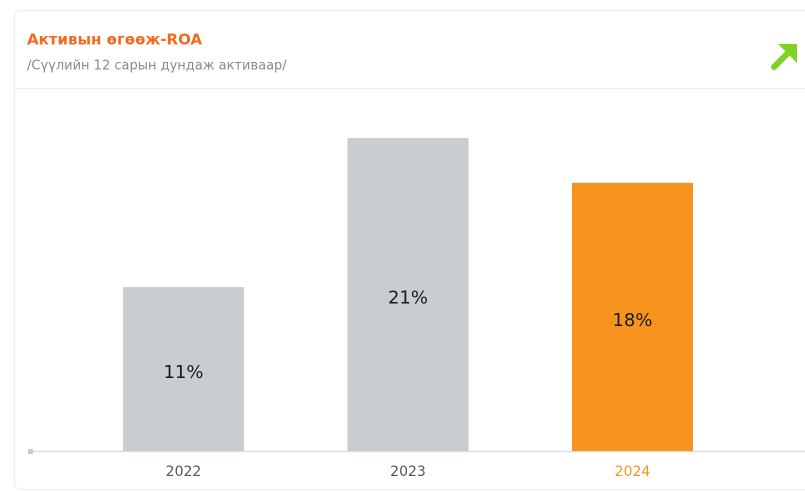 The image size is (805, 491). What do you see at coordinates (408, 298) in the screenshot?
I see `bar-value-label: 21%` at bounding box center [408, 298].